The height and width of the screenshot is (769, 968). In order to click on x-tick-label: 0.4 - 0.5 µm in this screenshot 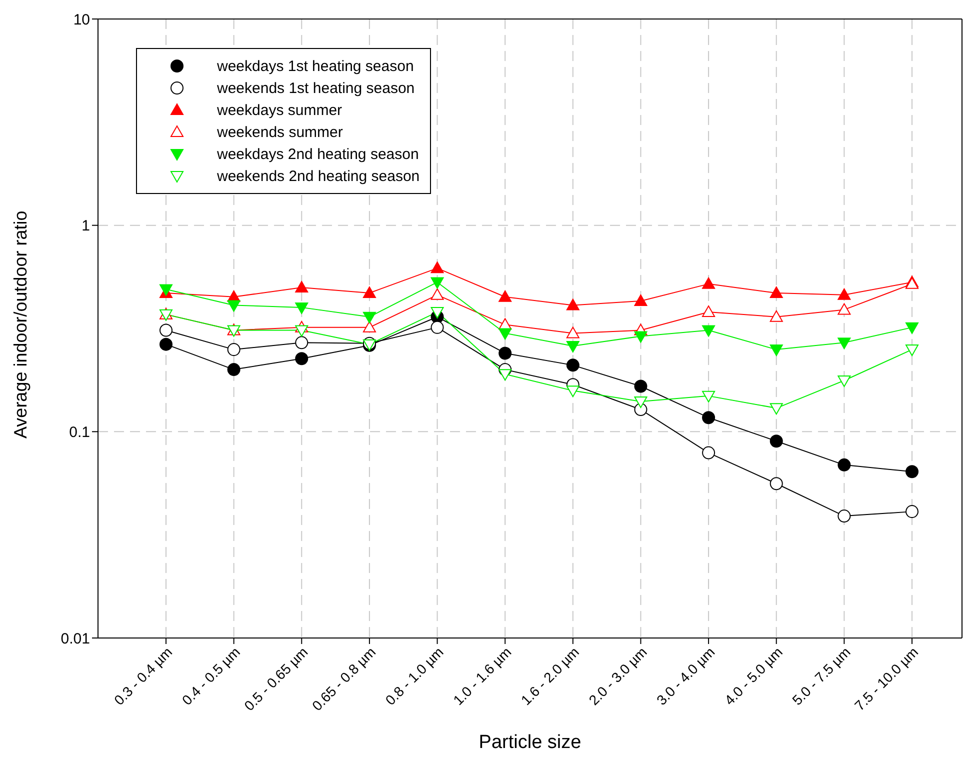, I will do `click(210, 676)`.